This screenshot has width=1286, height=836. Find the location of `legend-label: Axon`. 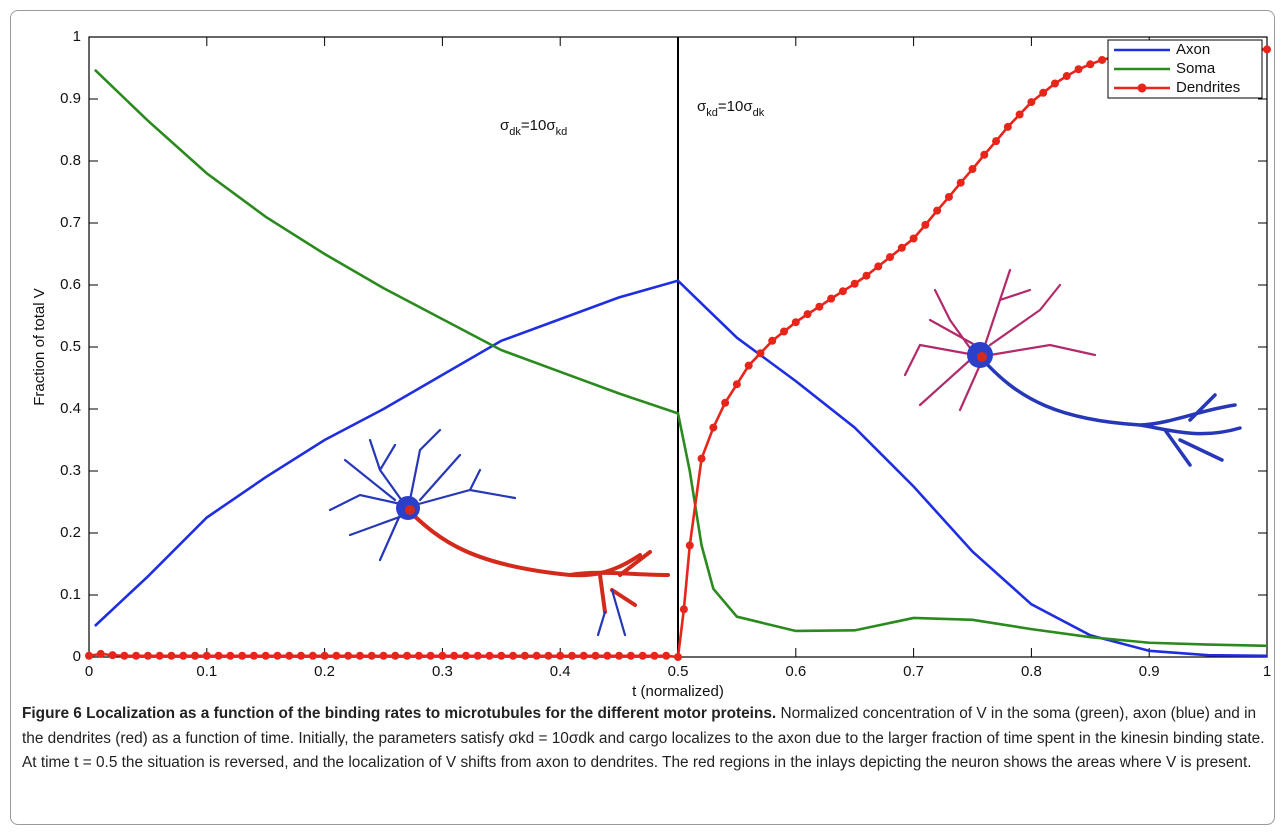

legend-label: Axon is located at coordinates (1193, 49).